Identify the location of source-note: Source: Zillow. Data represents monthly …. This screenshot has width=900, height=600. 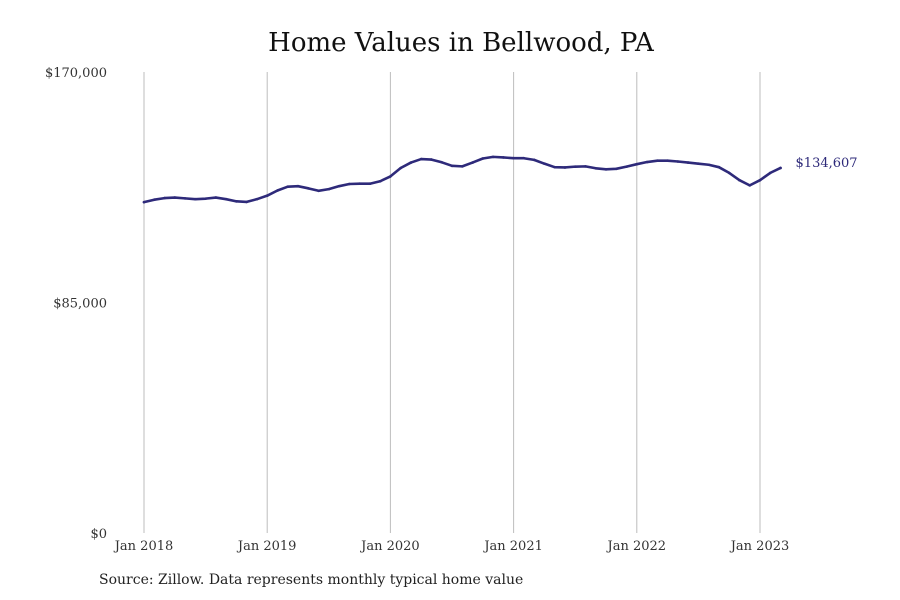
(311, 580).